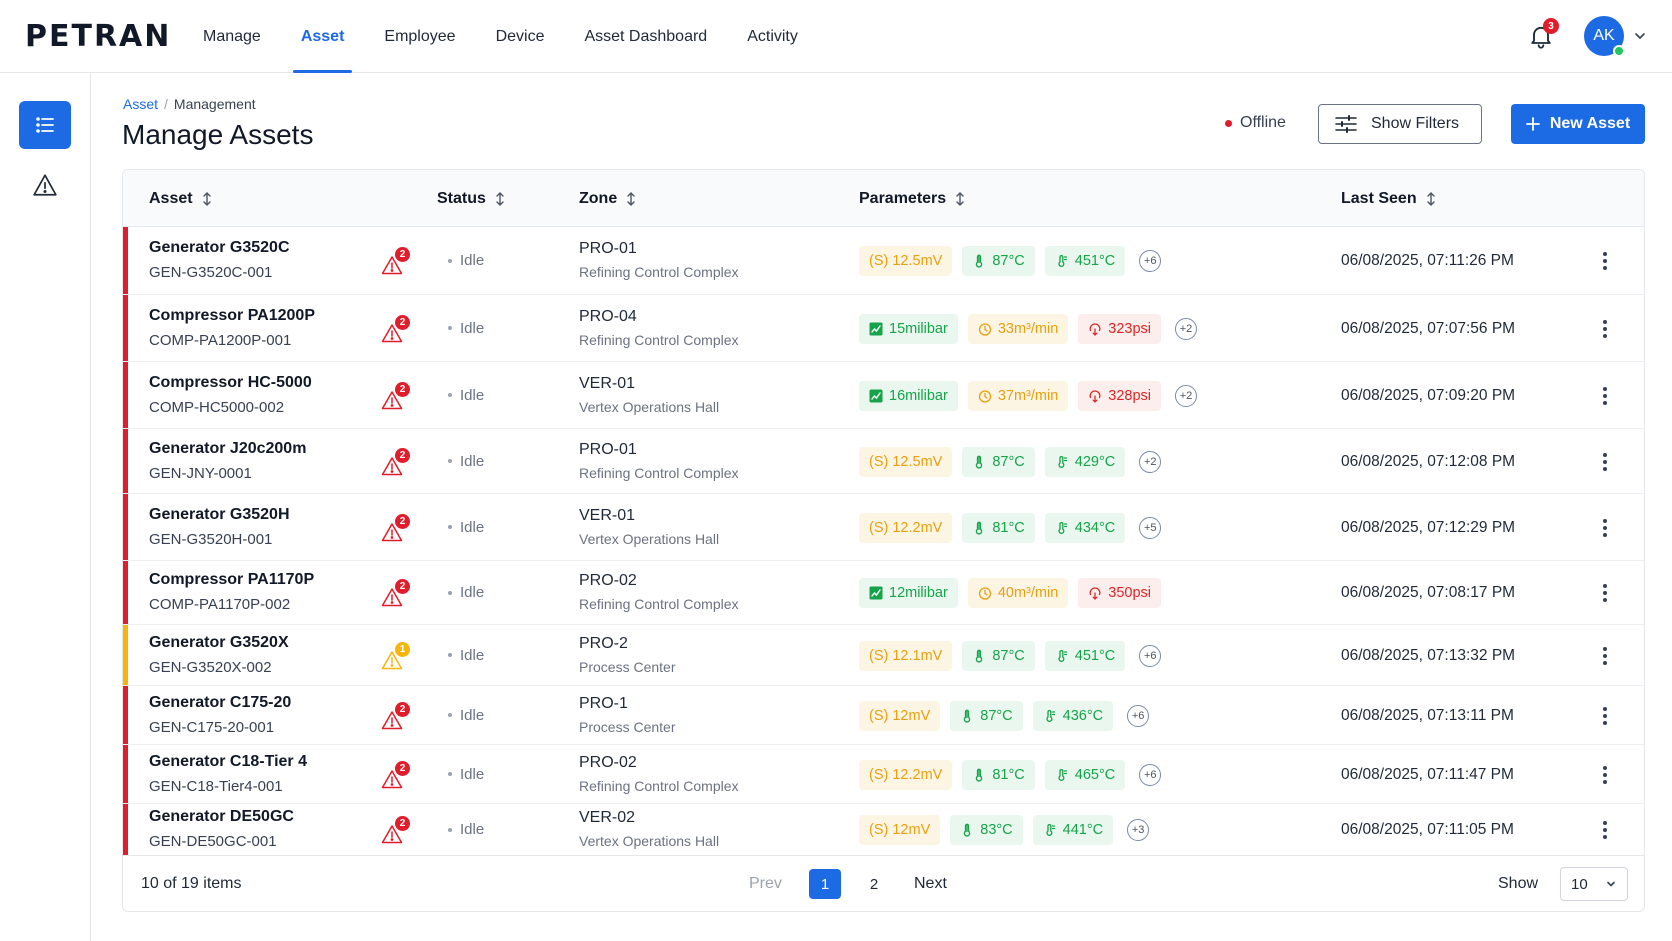 The height and width of the screenshot is (941, 1672). I want to click on pagination-page-1: 1, so click(825, 884).